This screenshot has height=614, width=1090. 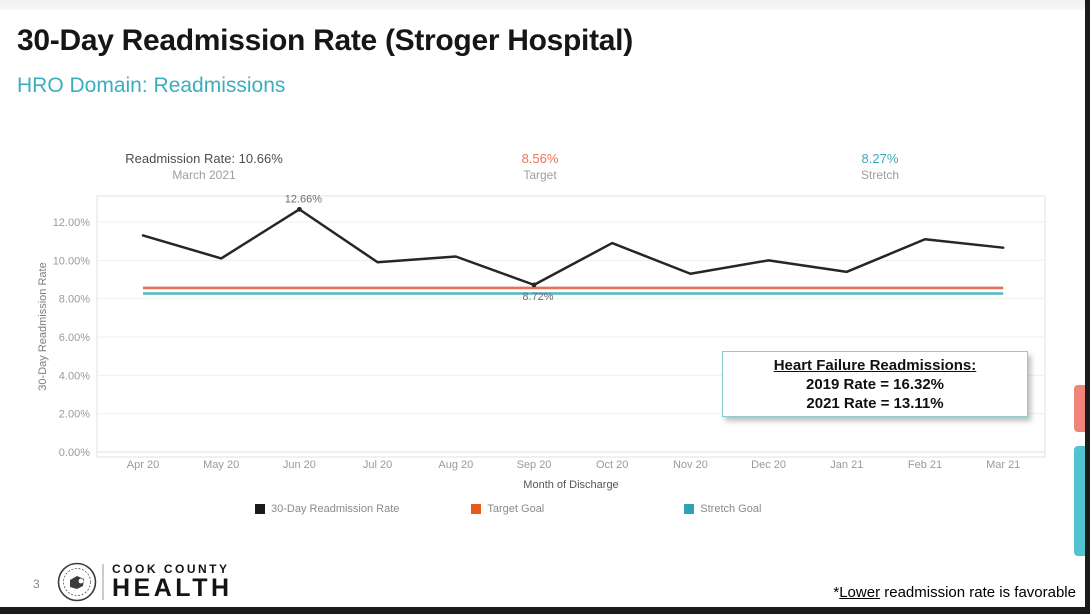 What do you see at coordinates (151, 85) in the screenshot?
I see `page-subtitle: HRO Domain: Readmissions` at bounding box center [151, 85].